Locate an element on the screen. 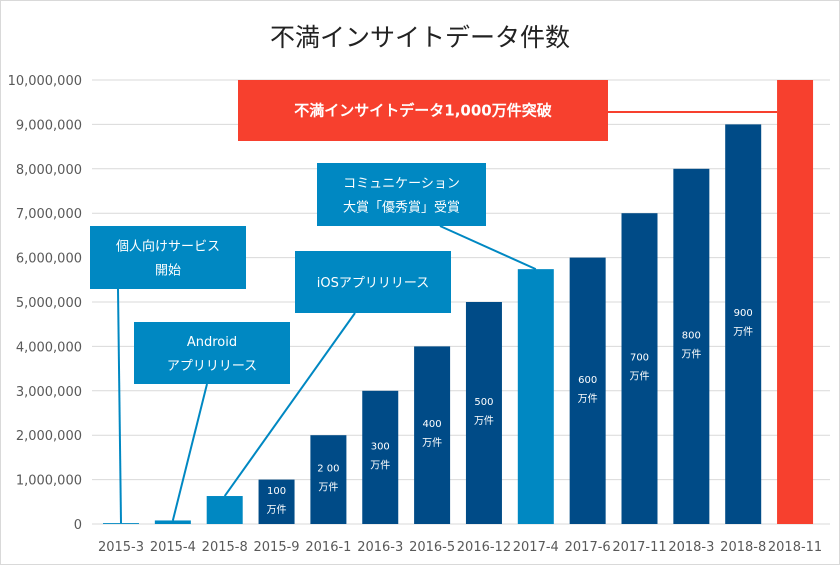 This screenshot has width=840, height=565. y-tick-label: 4,000,000 is located at coordinates (49, 347).